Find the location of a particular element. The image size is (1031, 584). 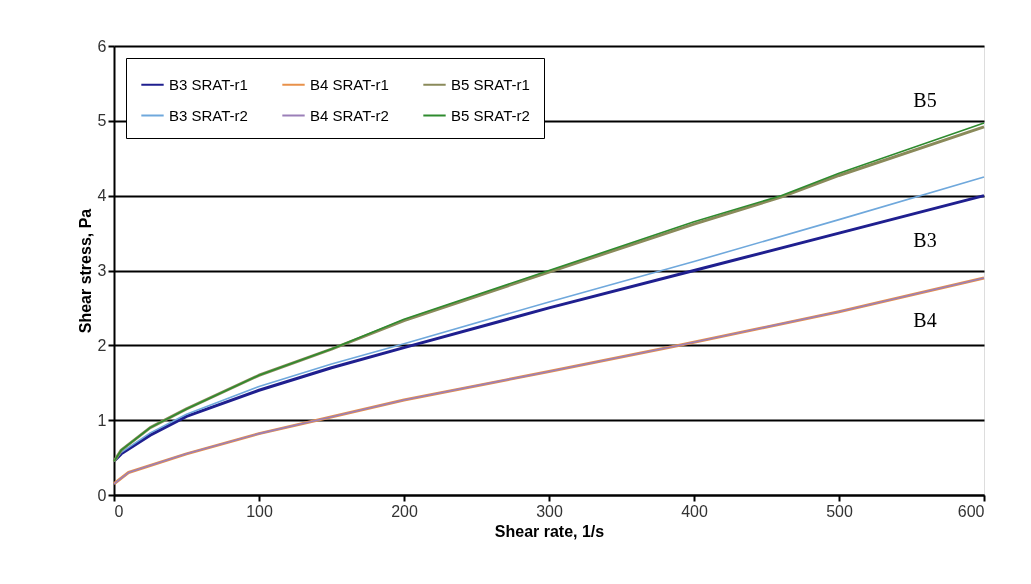

annotation: B4 is located at coordinates (925, 320).